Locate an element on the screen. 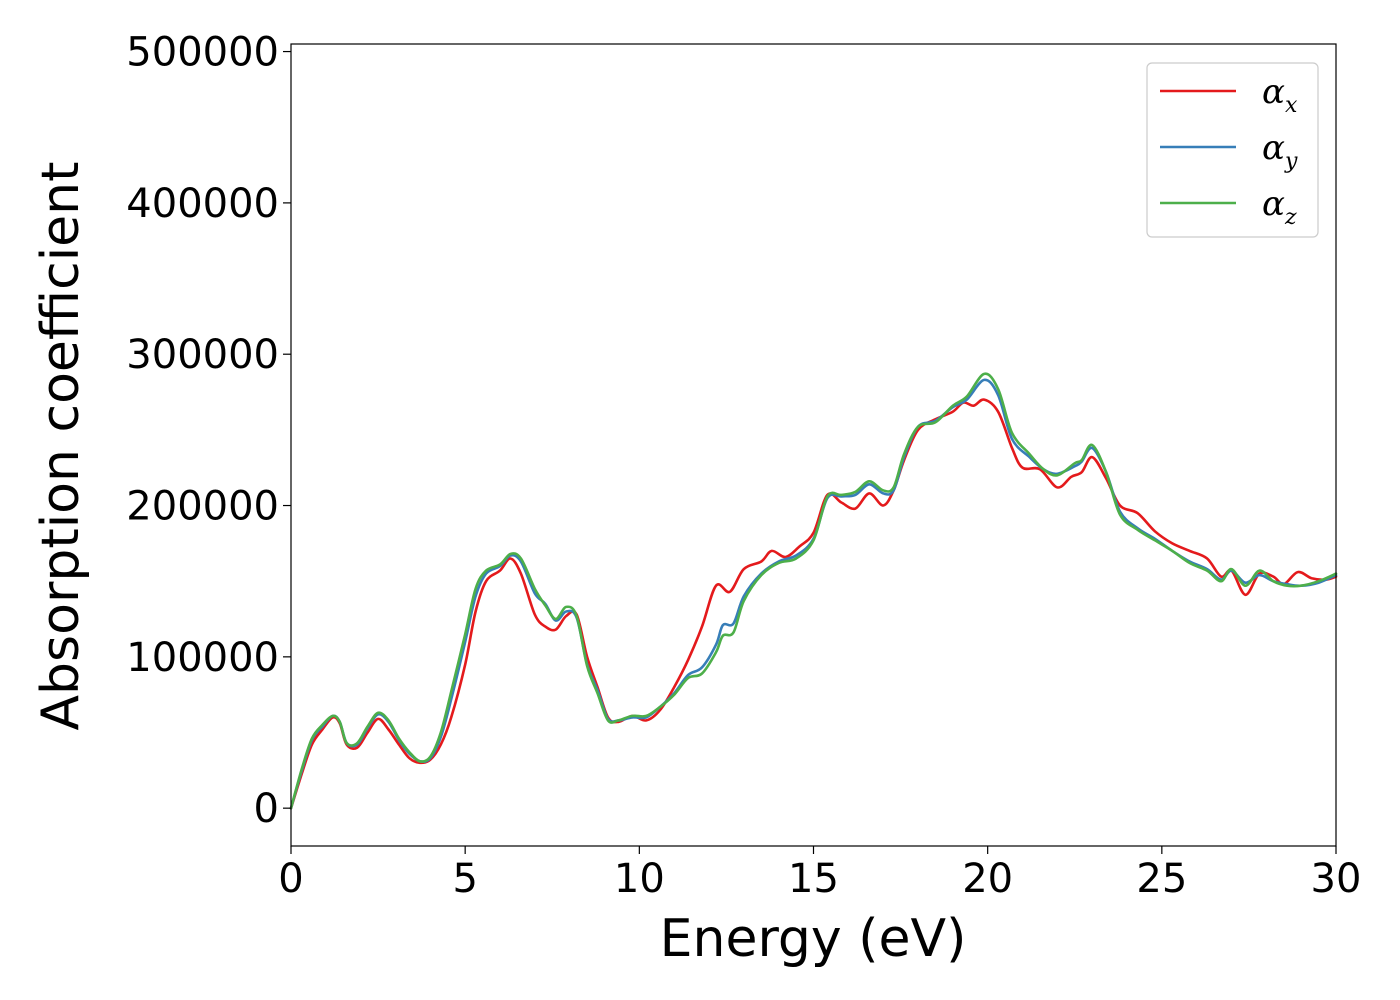 The height and width of the screenshot is (1000, 1400). legend-subscript: x is located at coordinates (1291, 105).